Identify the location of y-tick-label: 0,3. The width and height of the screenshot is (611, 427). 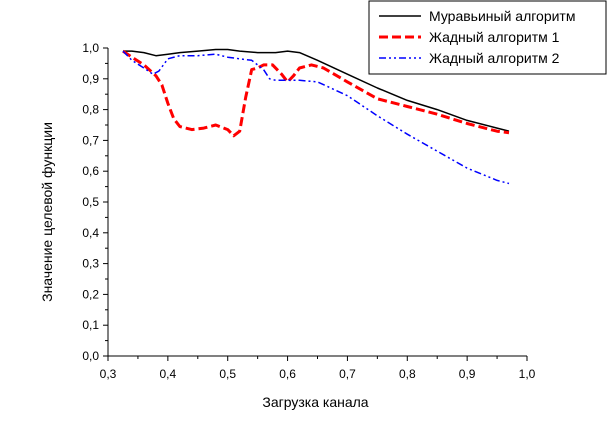
(90, 264).